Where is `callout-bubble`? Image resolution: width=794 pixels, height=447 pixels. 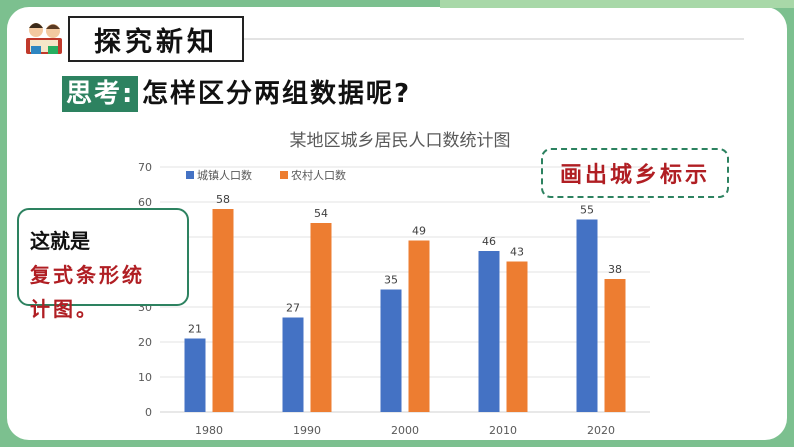 callout-bubble is located at coordinates (103, 257).